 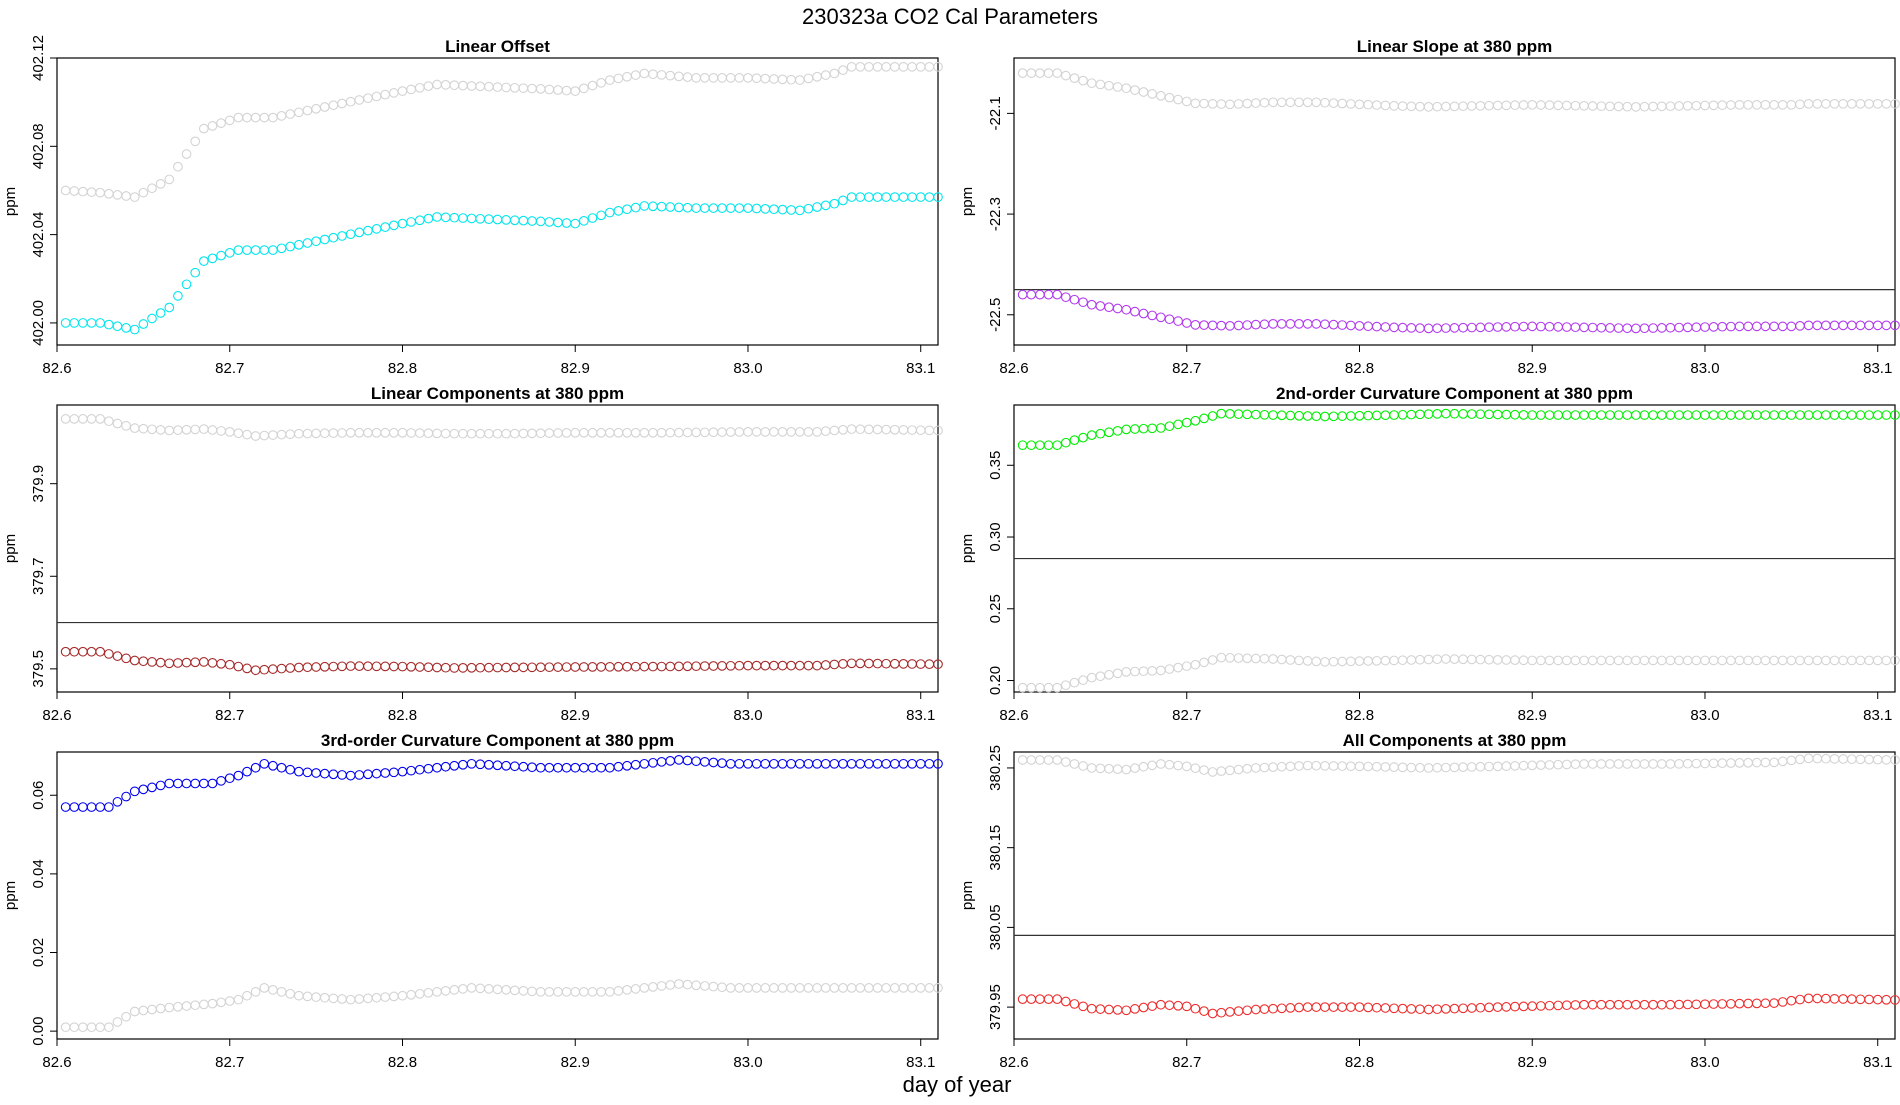 I want to click on y-tick-label: 402.08, so click(x=38, y=146).